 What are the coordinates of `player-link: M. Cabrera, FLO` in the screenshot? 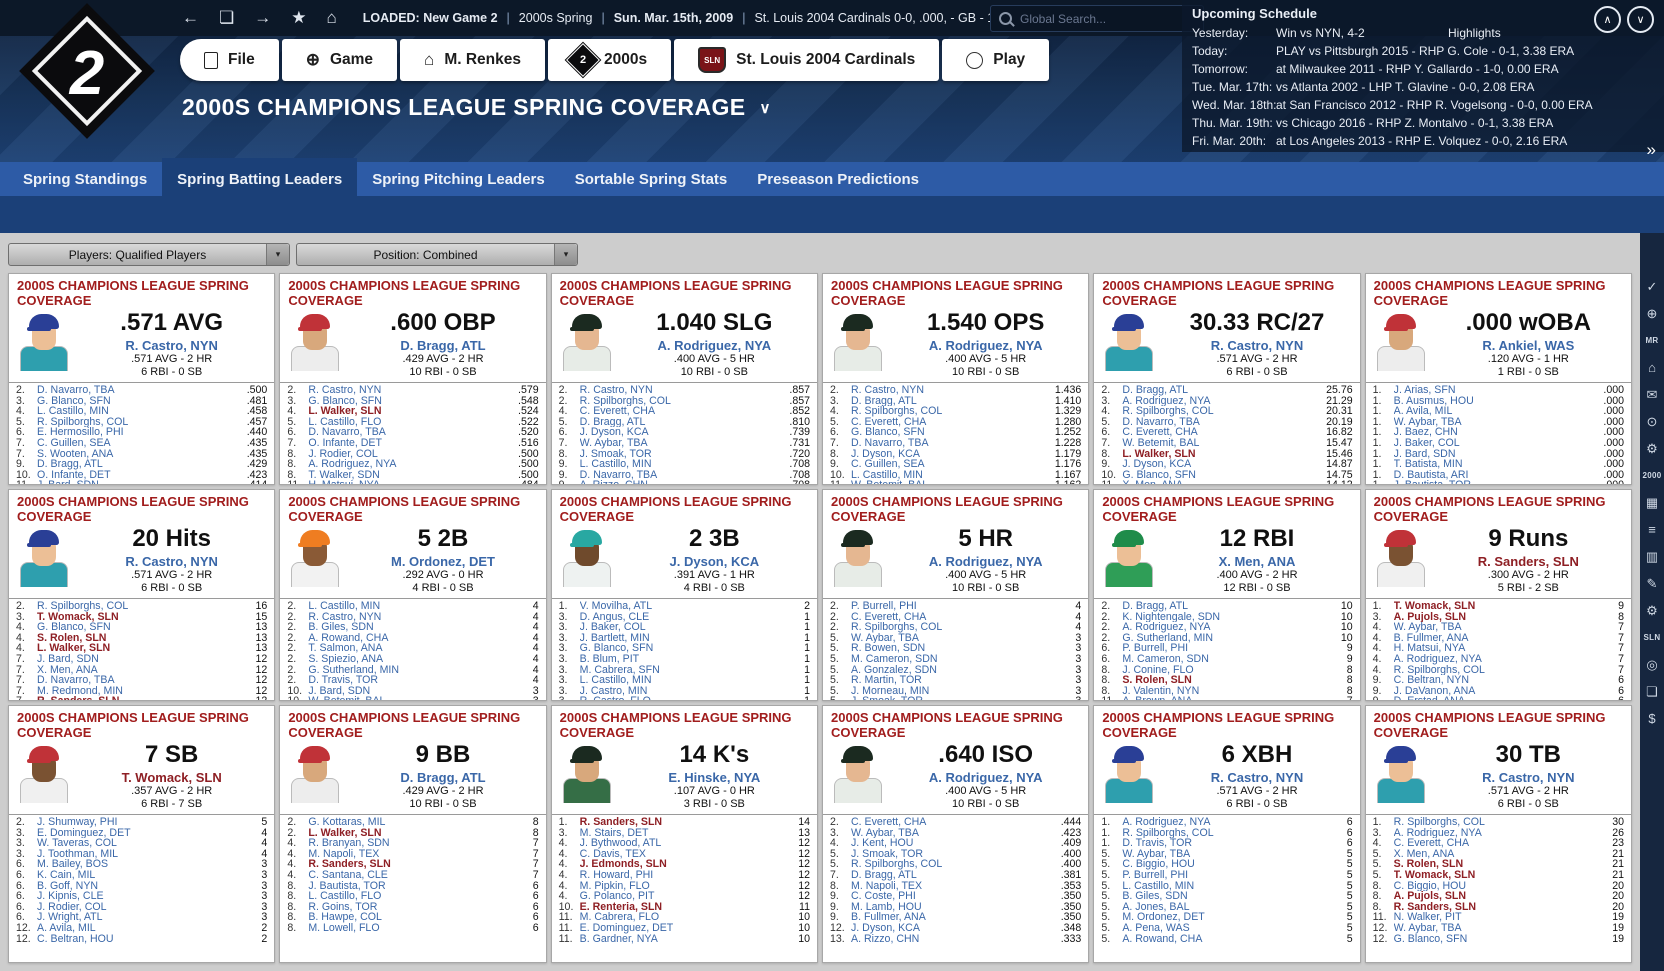 It's located at (619, 917).